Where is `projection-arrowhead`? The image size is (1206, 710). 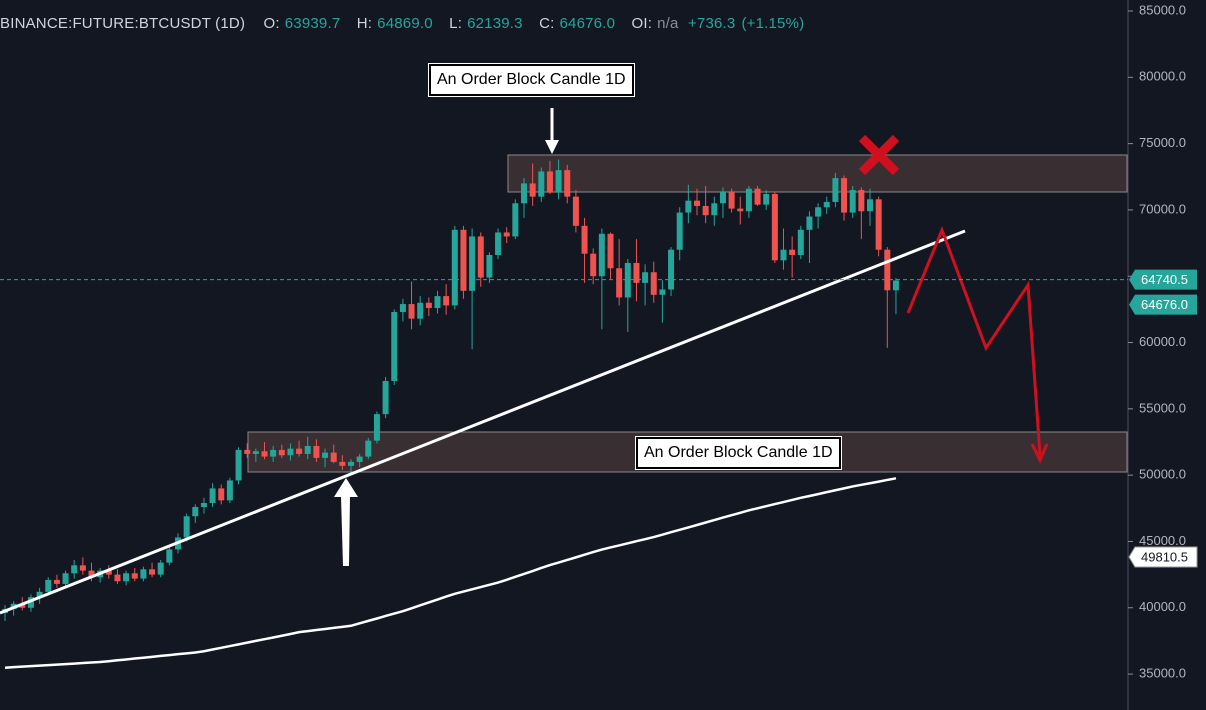
projection-arrowhead is located at coordinates (1039, 453).